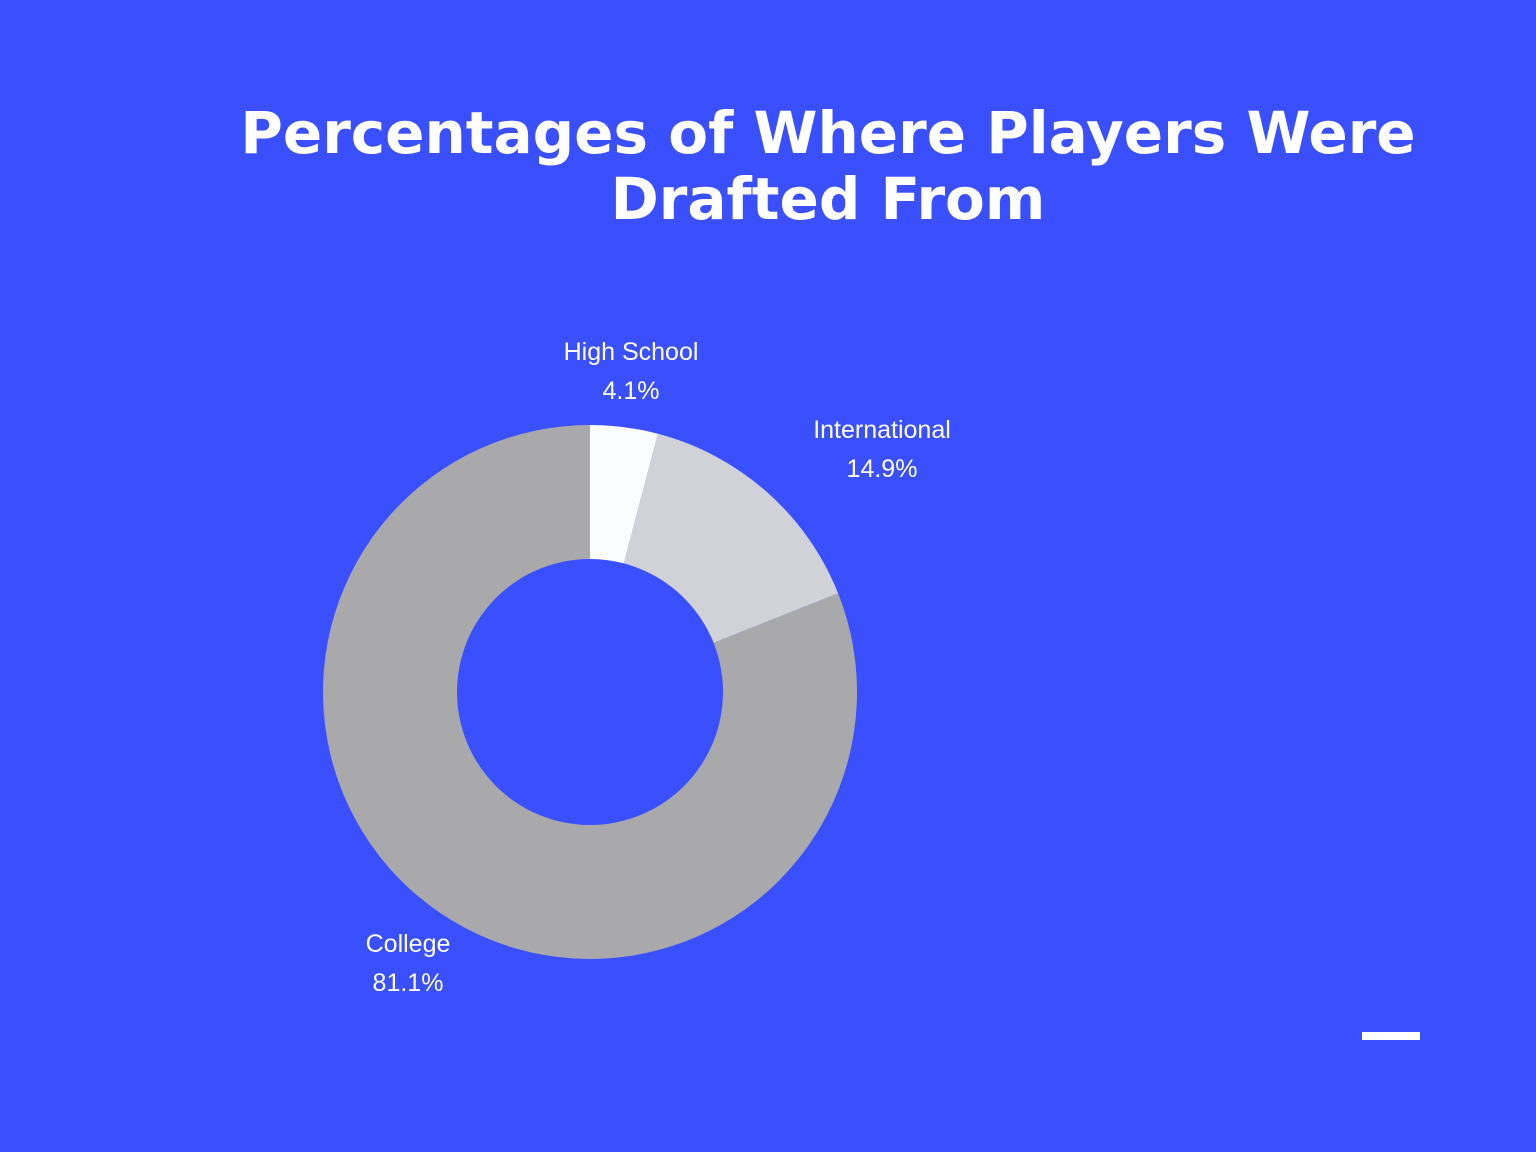  What do you see at coordinates (882, 469) in the screenshot?
I see `slice-value-international: 14.9%` at bounding box center [882, 469].